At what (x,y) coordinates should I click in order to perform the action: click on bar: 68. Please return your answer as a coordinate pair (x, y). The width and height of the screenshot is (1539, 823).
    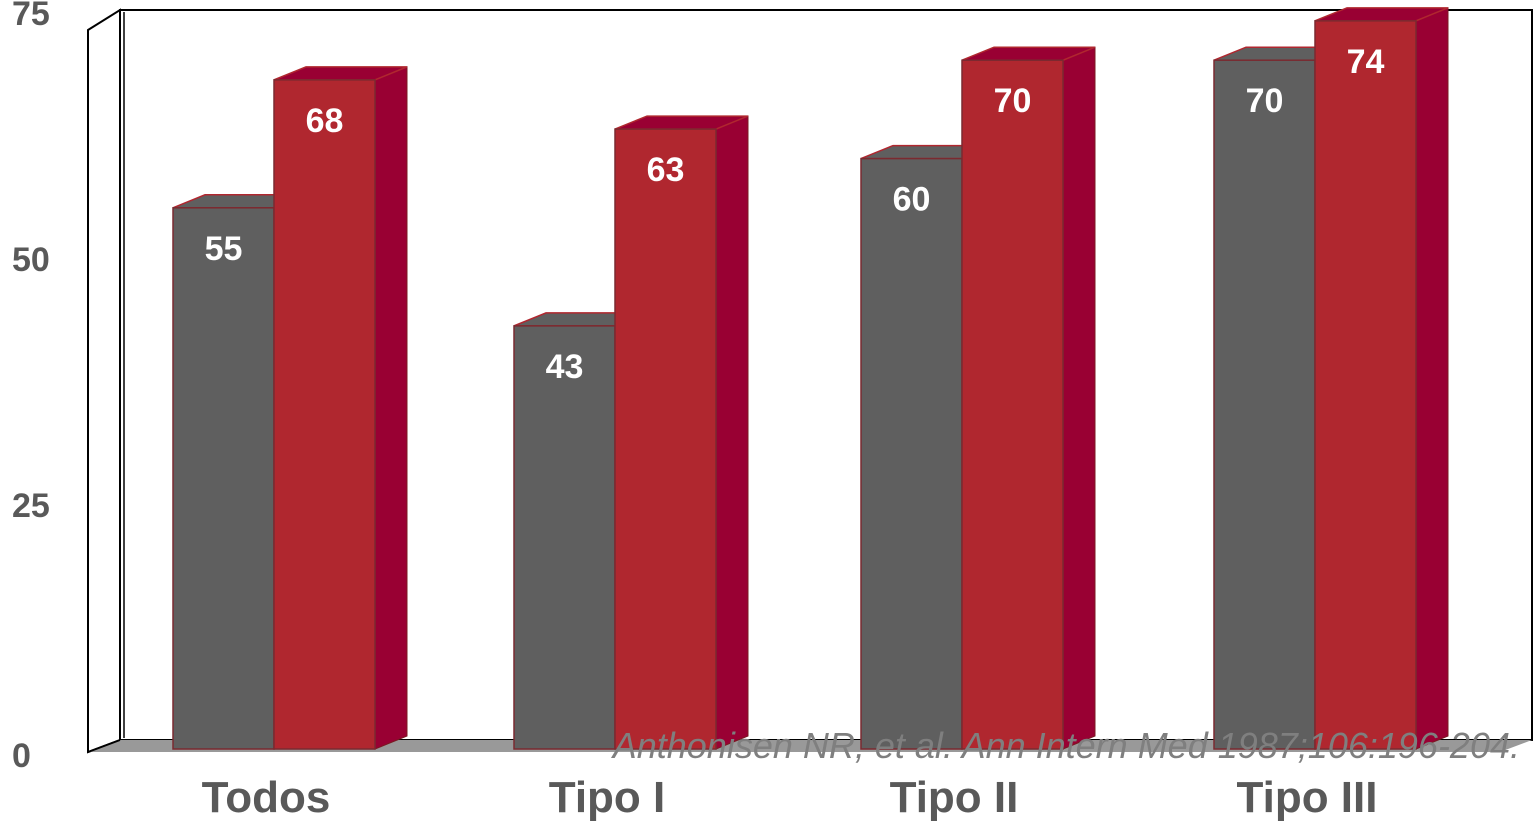
    Looking at the image, I should click on (340, 408).